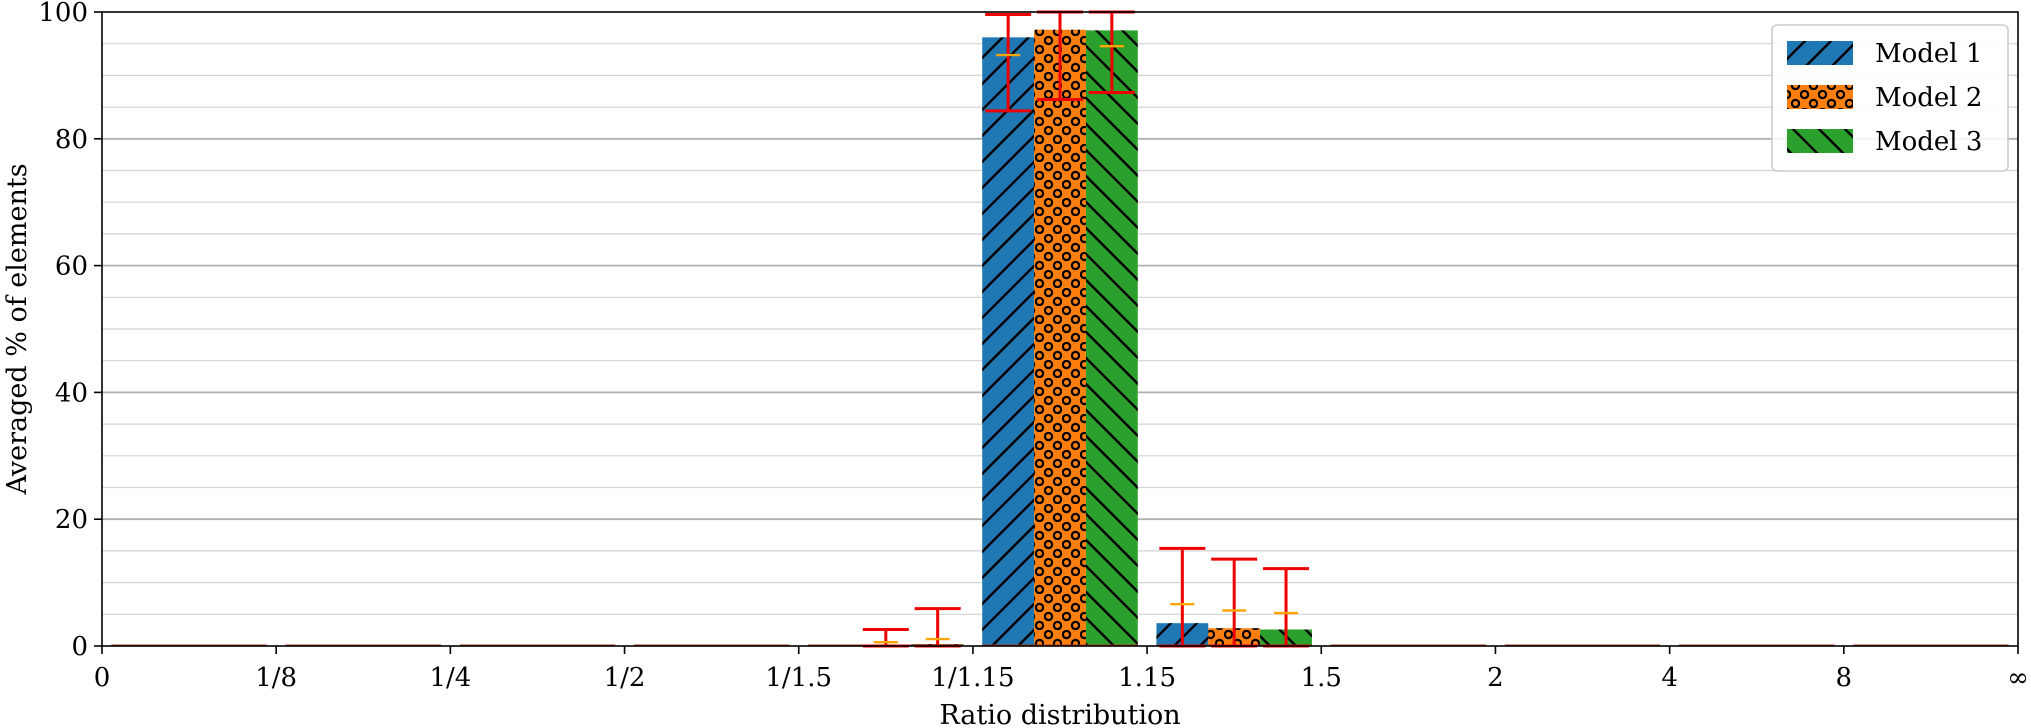  Describe the element at coordinates (1147, 678) in the screenshot. I see `x-tick-label: 1.15` at that location.